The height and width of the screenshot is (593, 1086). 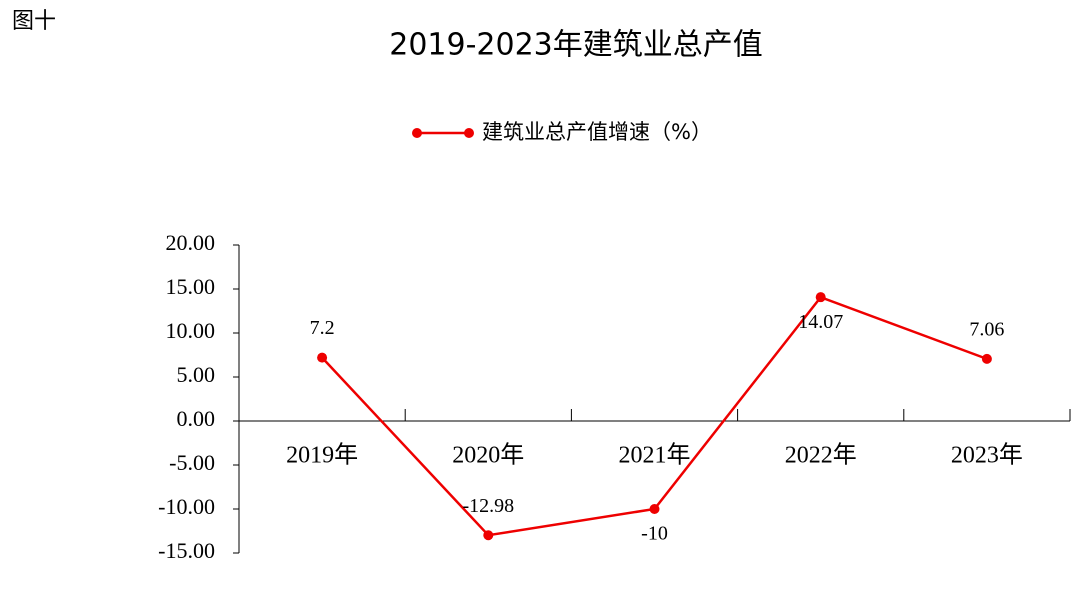 What do you see at coordinates (655, 455) in the screenshot?
I see `x-tick-label: 2021年` at bounding box center [655, 455].